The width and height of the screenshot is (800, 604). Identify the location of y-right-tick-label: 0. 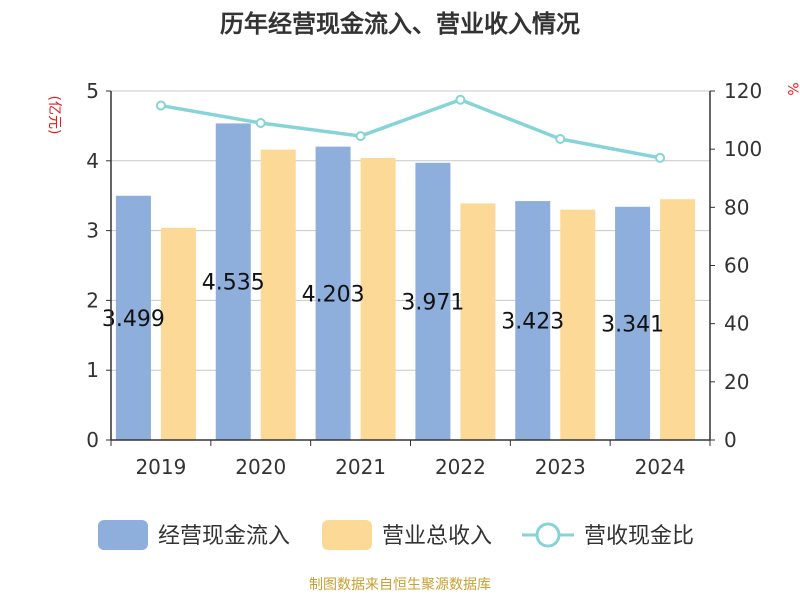
(730, 440).